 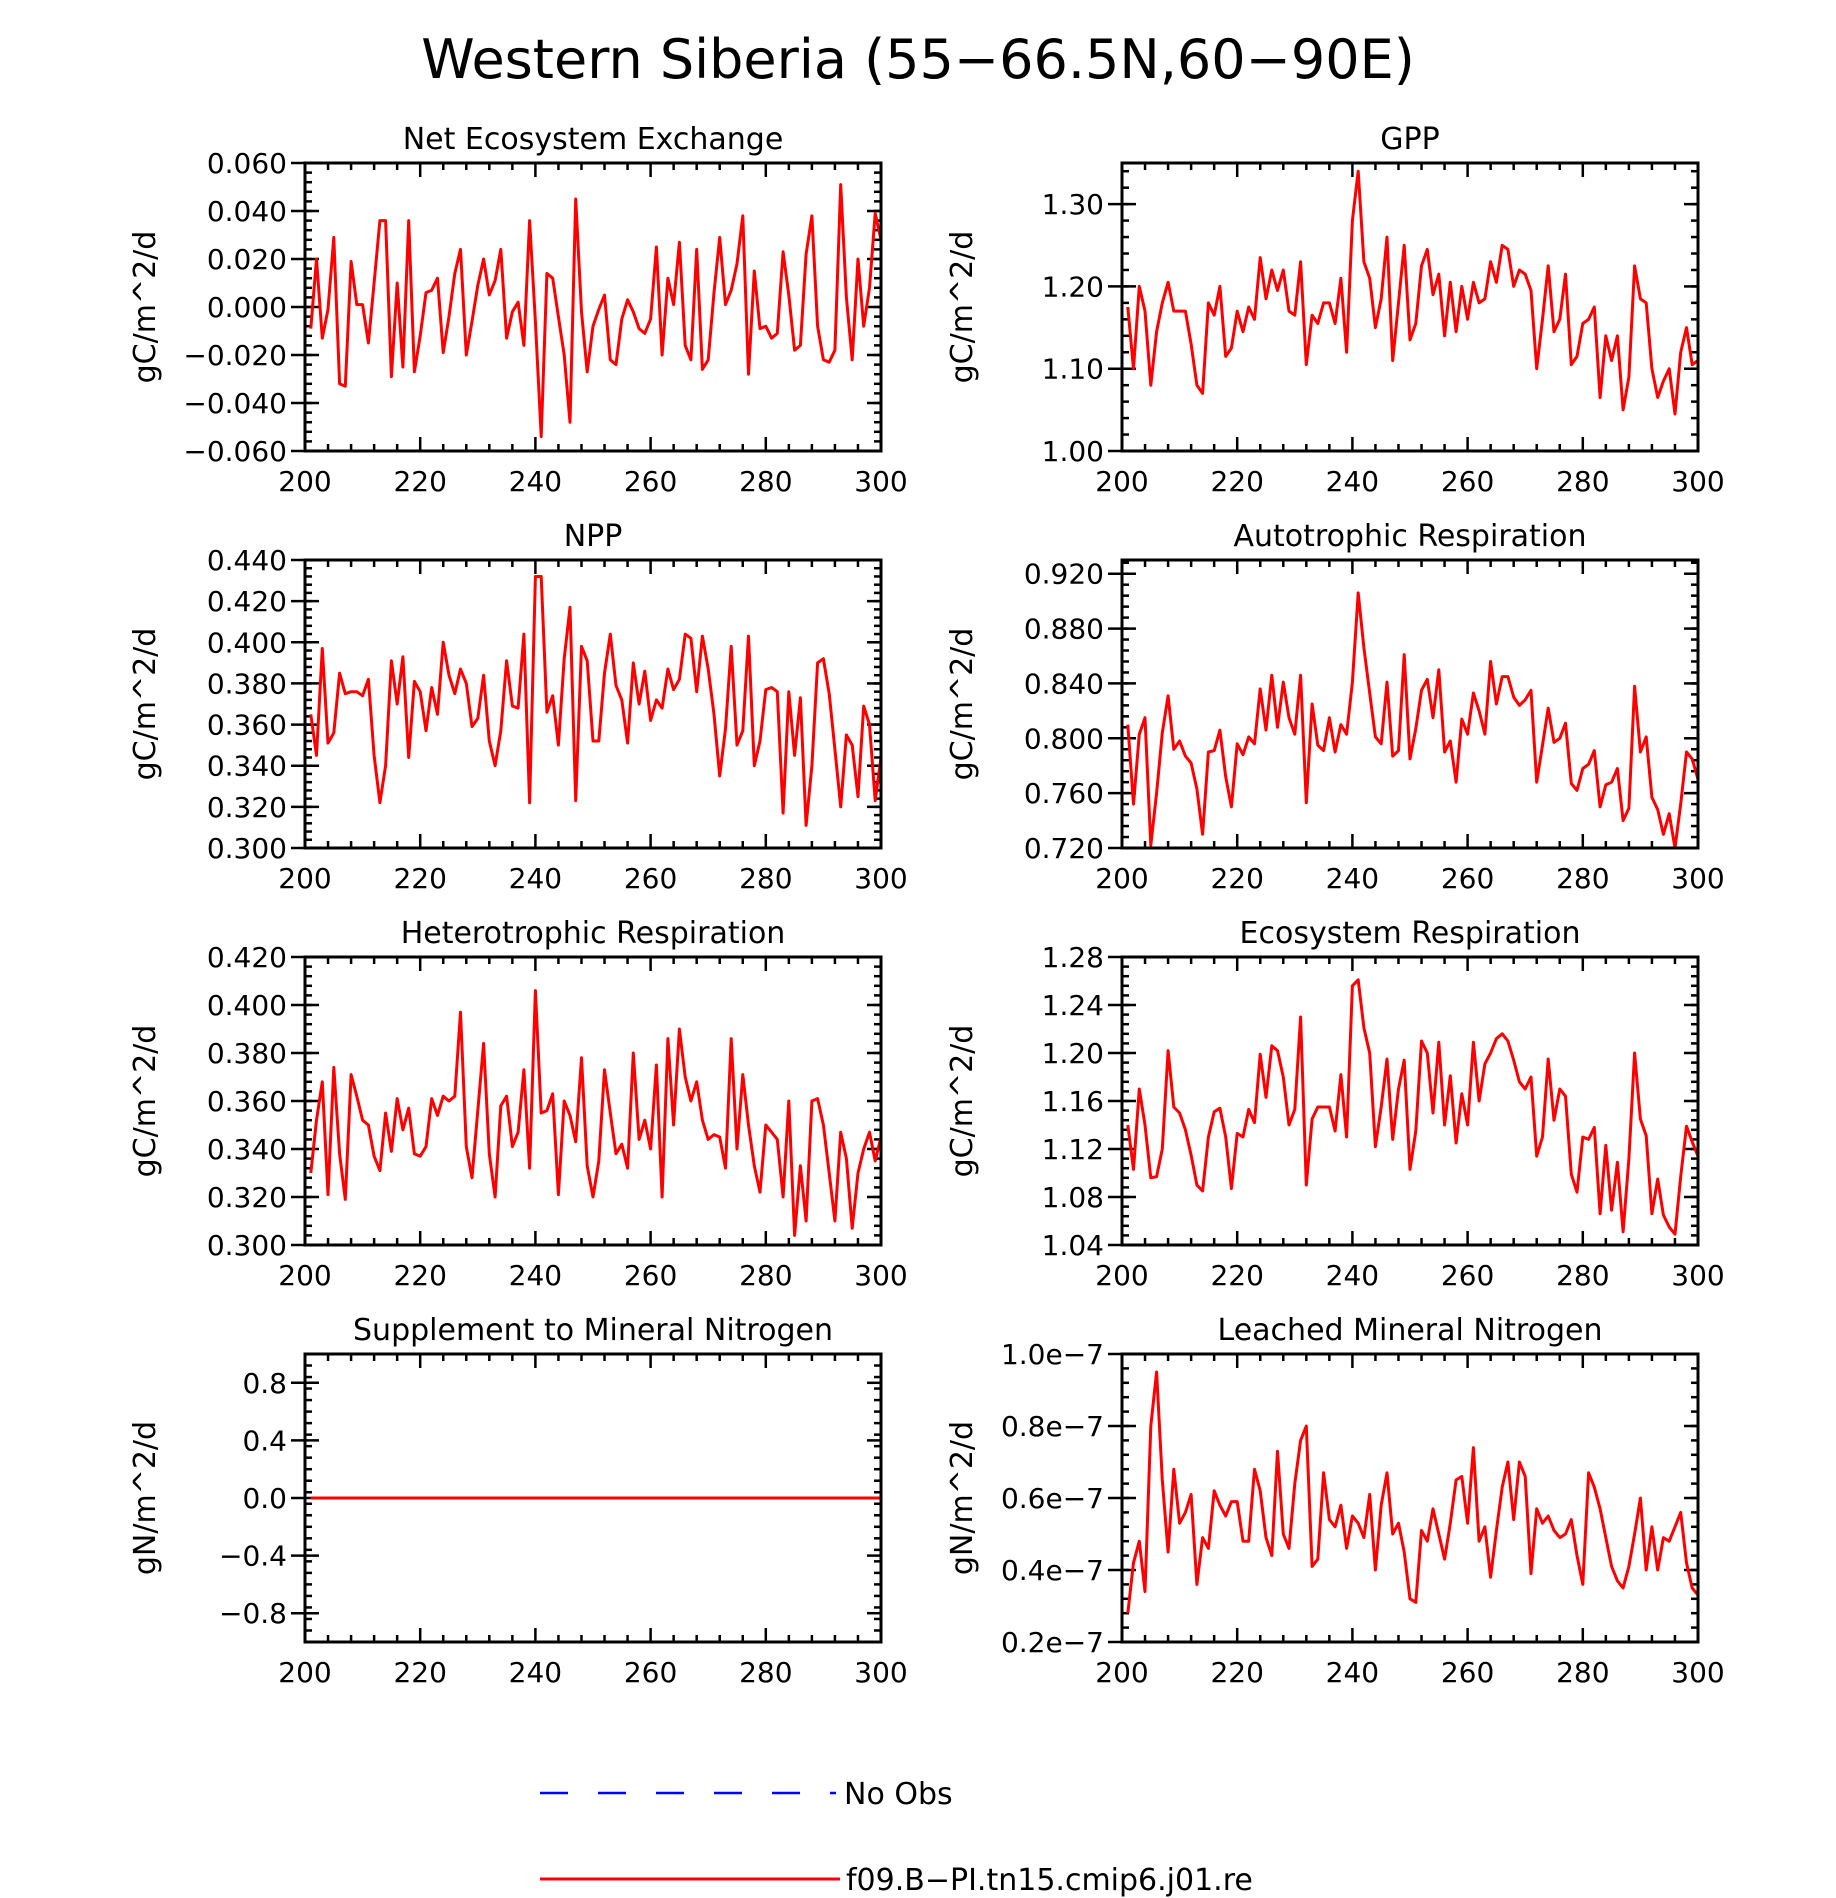 I want to click on y-tick-label: −0.040, so click(x=235, y=403).